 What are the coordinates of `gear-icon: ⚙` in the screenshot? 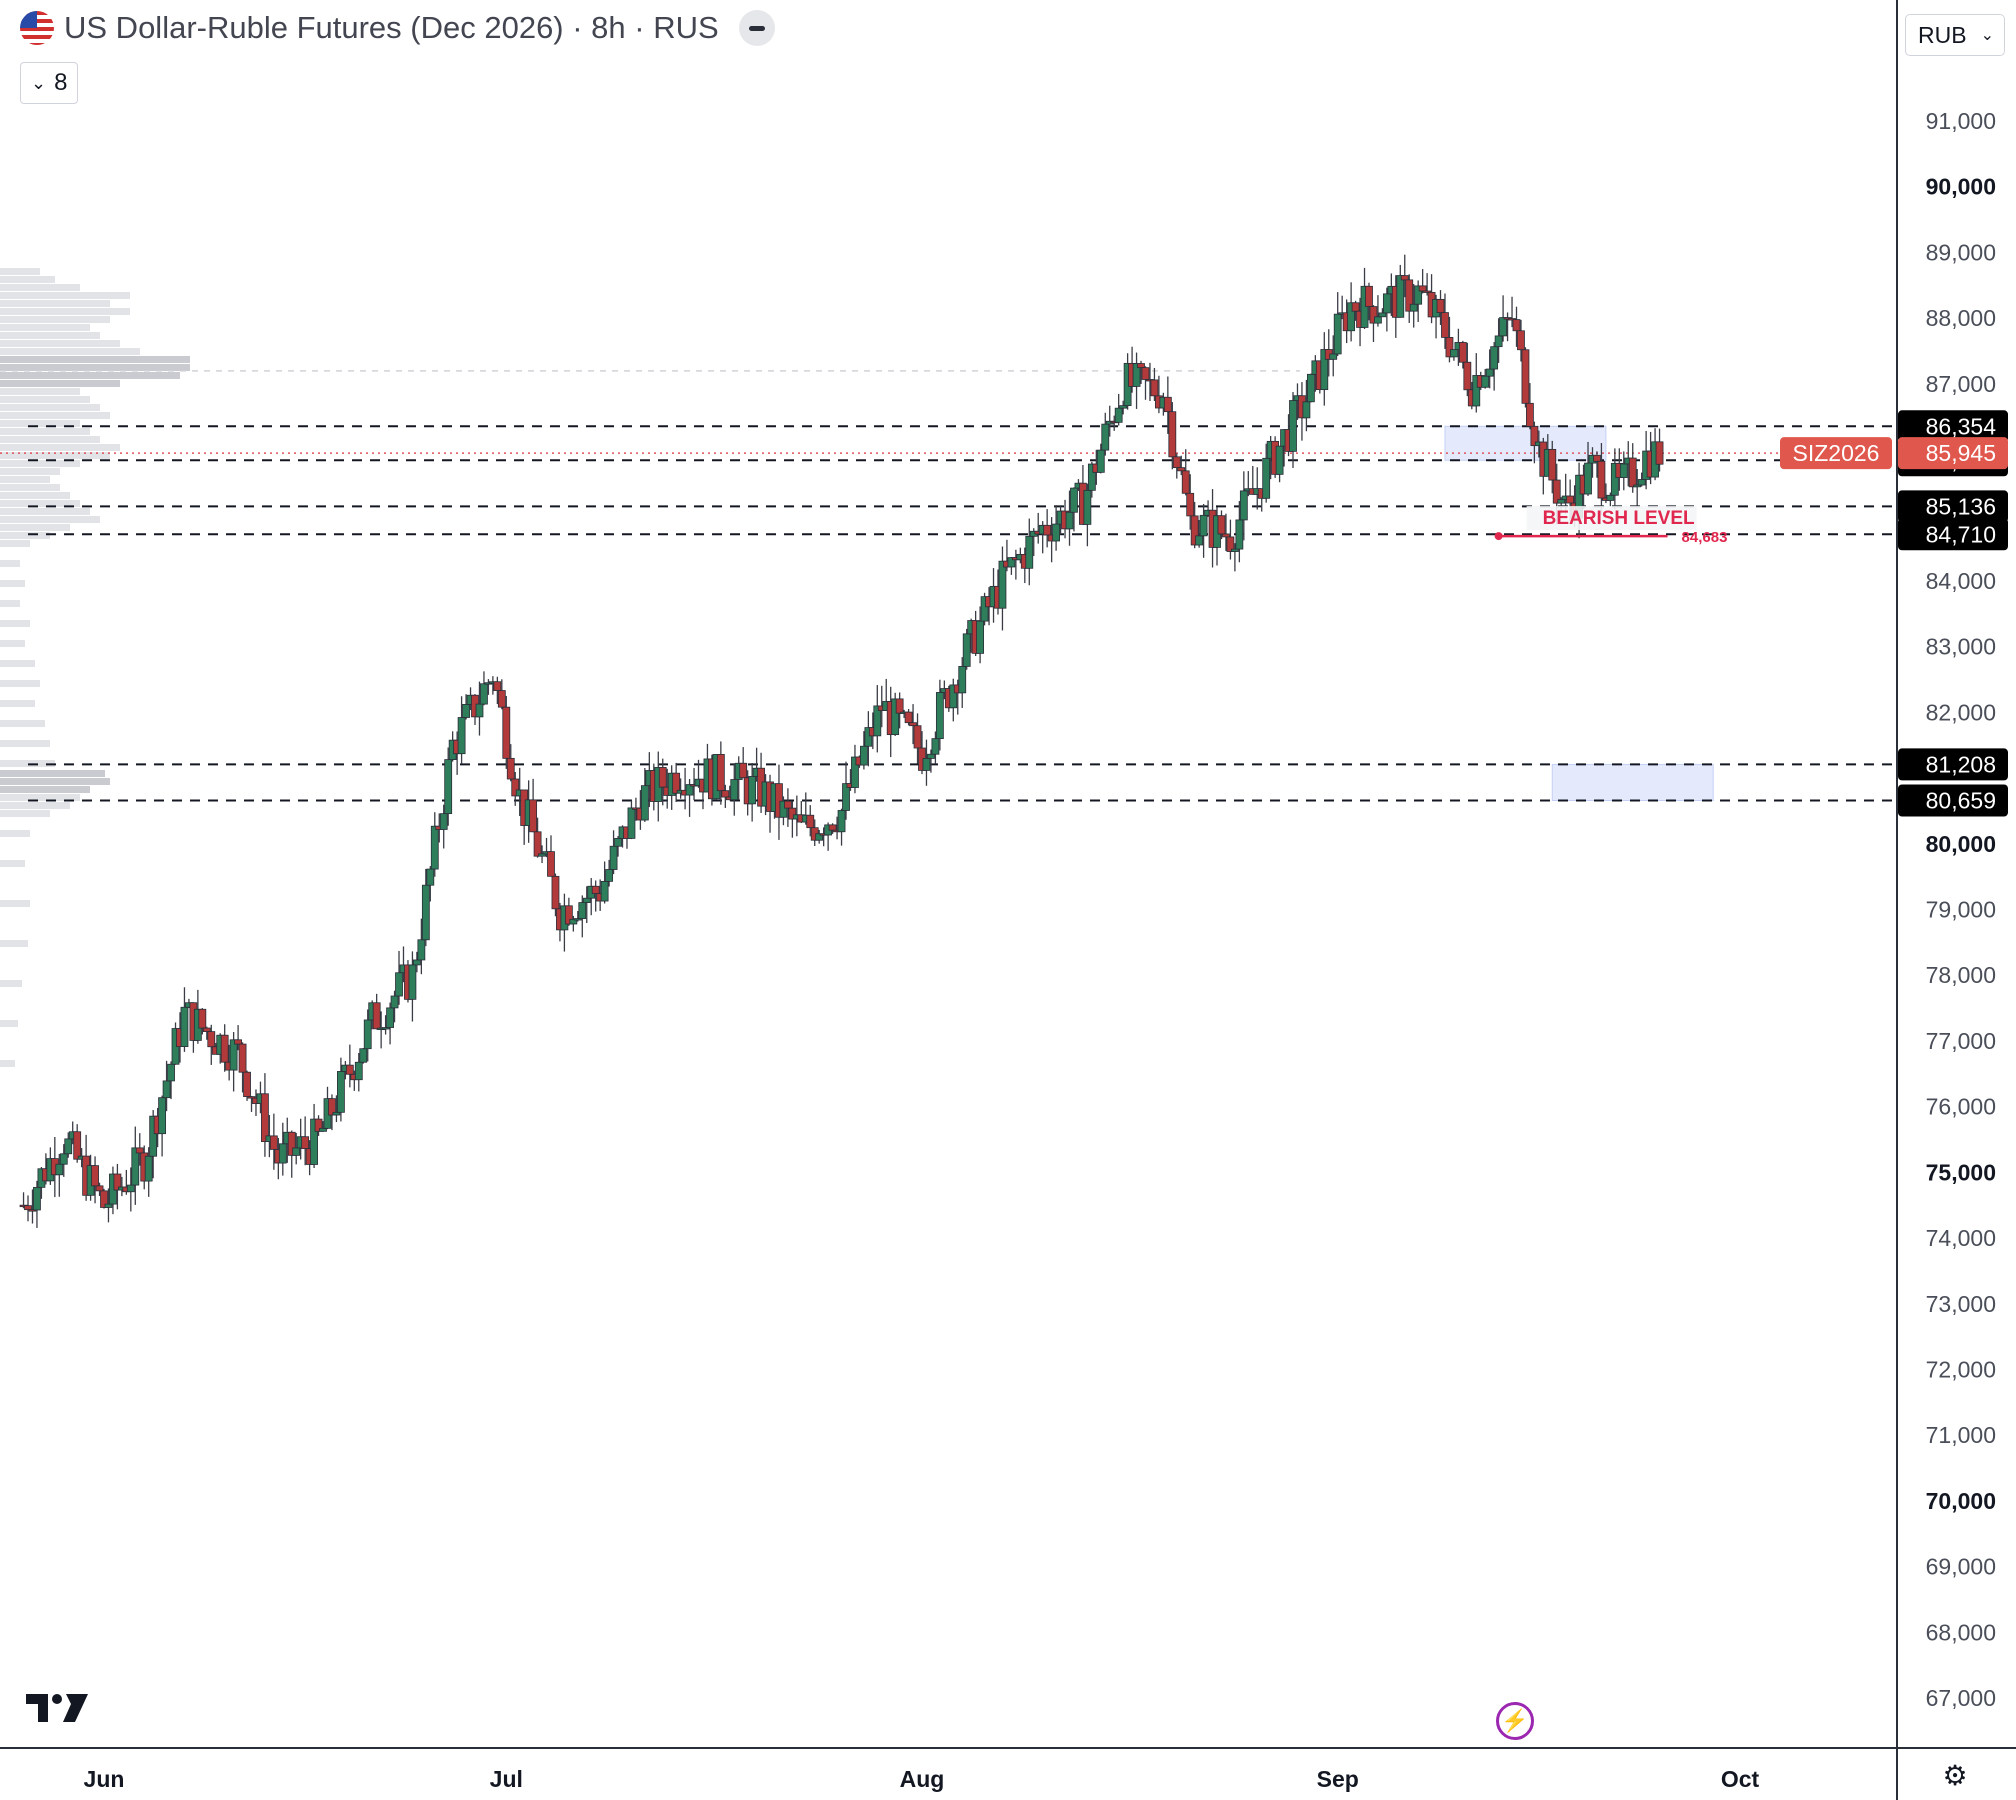 It's located at (1955, 1775).